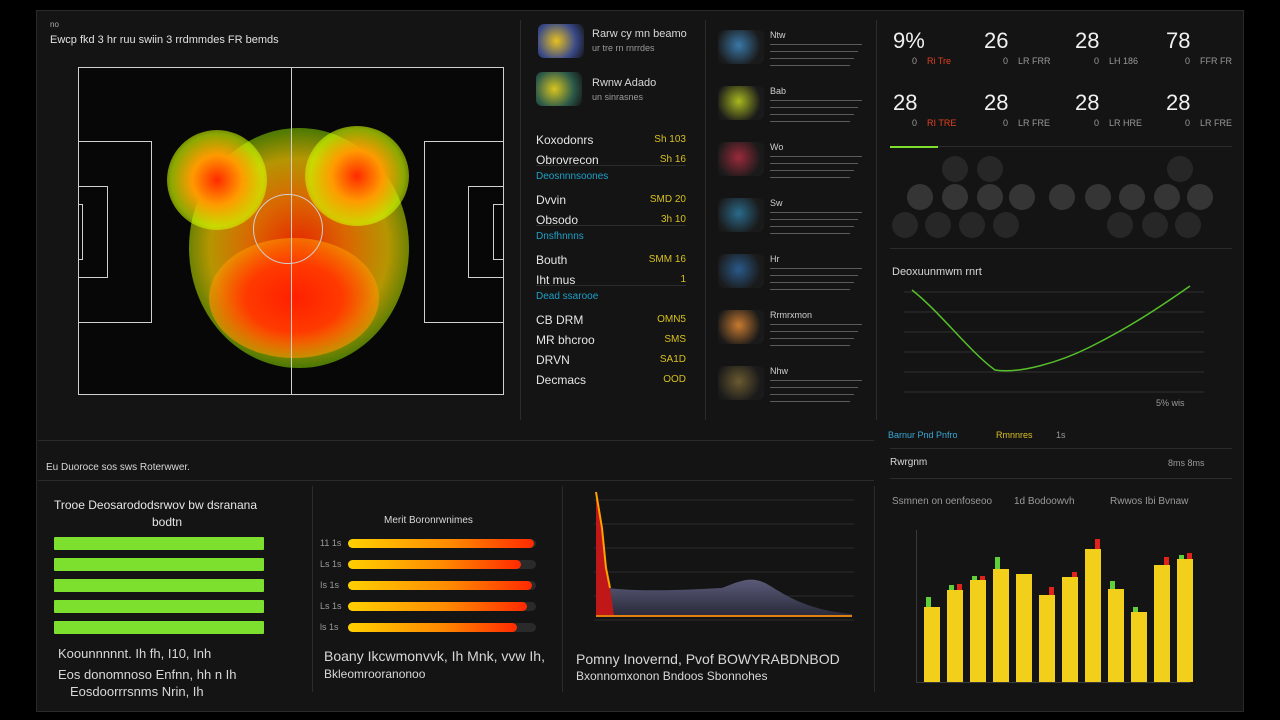 Image resolution: width=1280 pixels, height=720 pixels. What do you see at coordinates (928, 602) in the screenshot?
I see `bar-tip-green` at bounding box center [928, 602].